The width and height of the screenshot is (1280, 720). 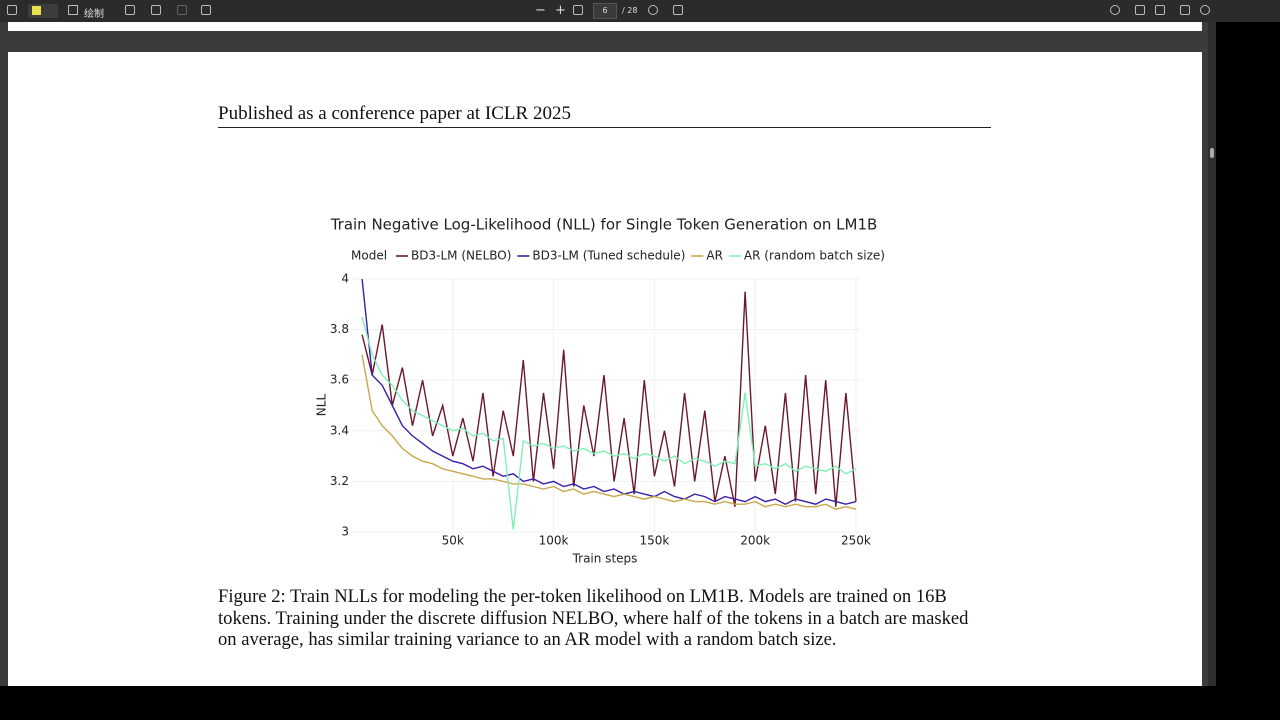 I want to click on highlight-button, so click(x=43, y=11).